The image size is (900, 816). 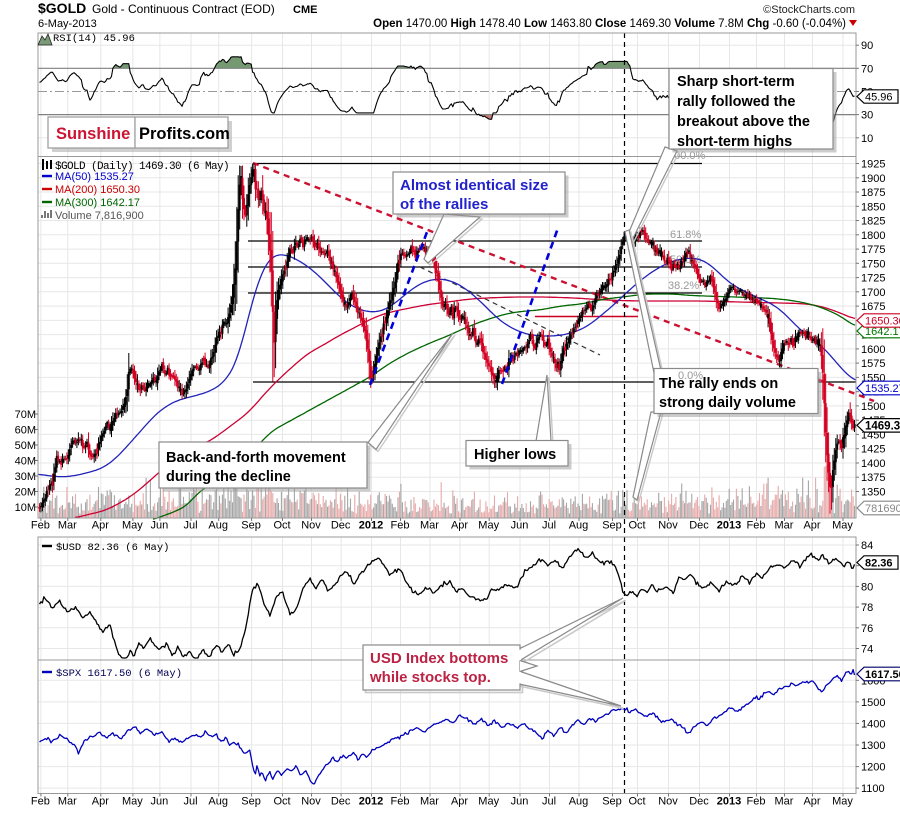 What do you see at coordinates (867, 139) in the screenshot?
I see `svg-text: 10` at bounding box center [867, 139].